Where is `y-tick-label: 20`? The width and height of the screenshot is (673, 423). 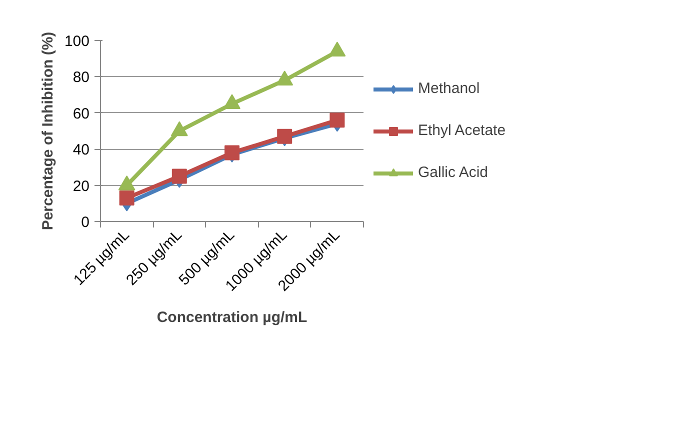 y-tick-label: 20 is located at coordinates (81, 186).